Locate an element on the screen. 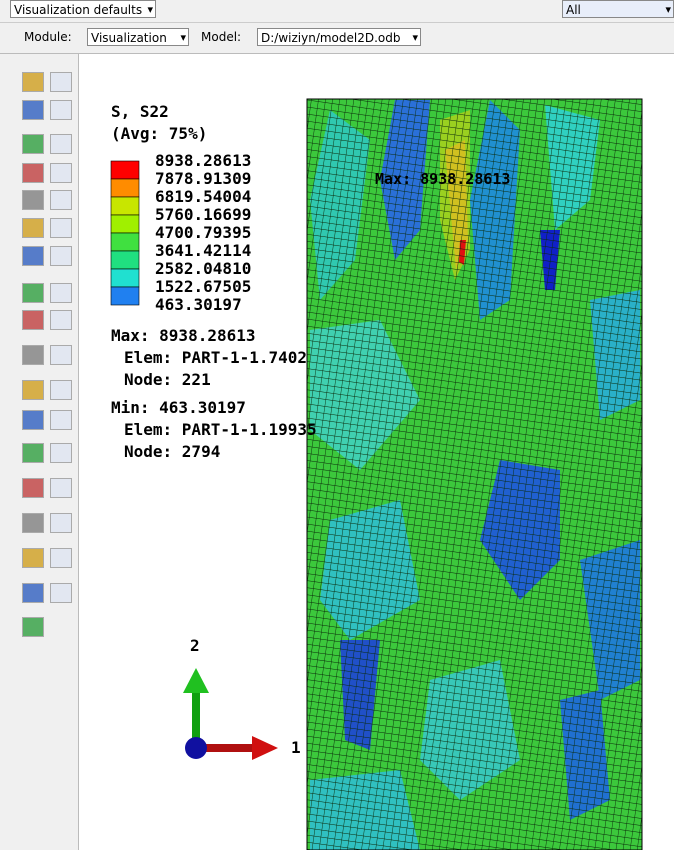 Image resolution: width=674 pixels, height=850 pixels. model-combo: D:/wiziyn/model2D.odb is located at coordinates (339, 37).